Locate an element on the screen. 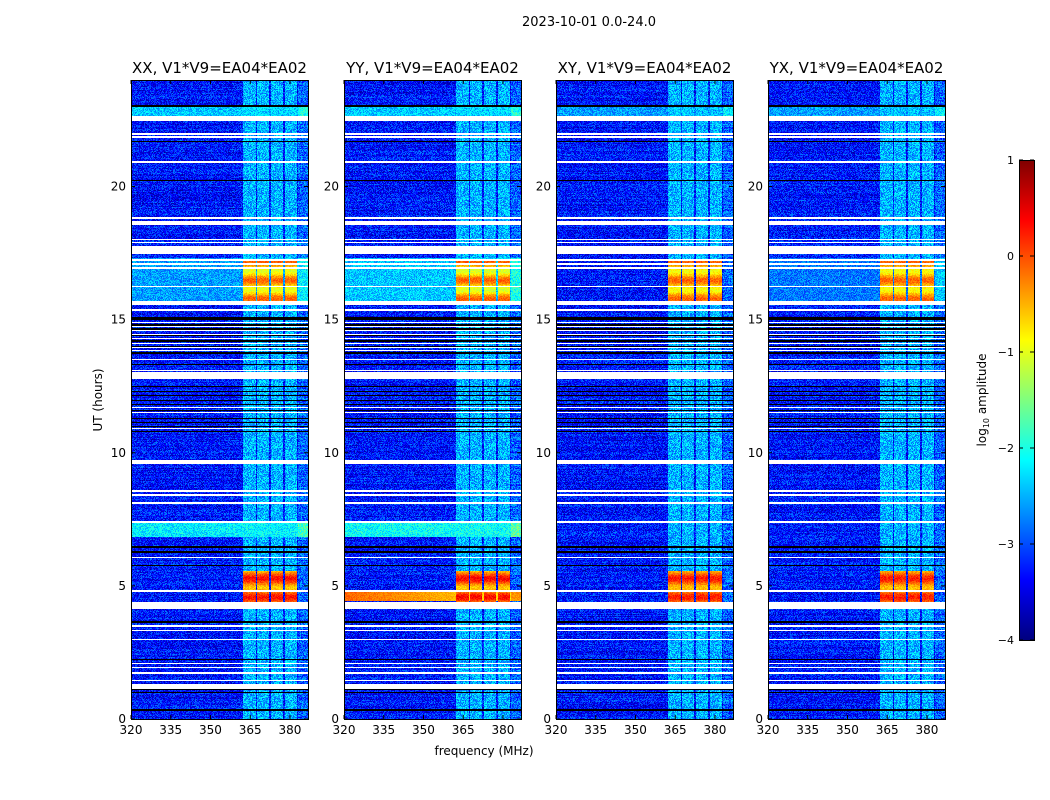 Image resolution: width=1050 pixels, height=800 pixels. waterfall-image-xx is located at coordinates (219, 399).